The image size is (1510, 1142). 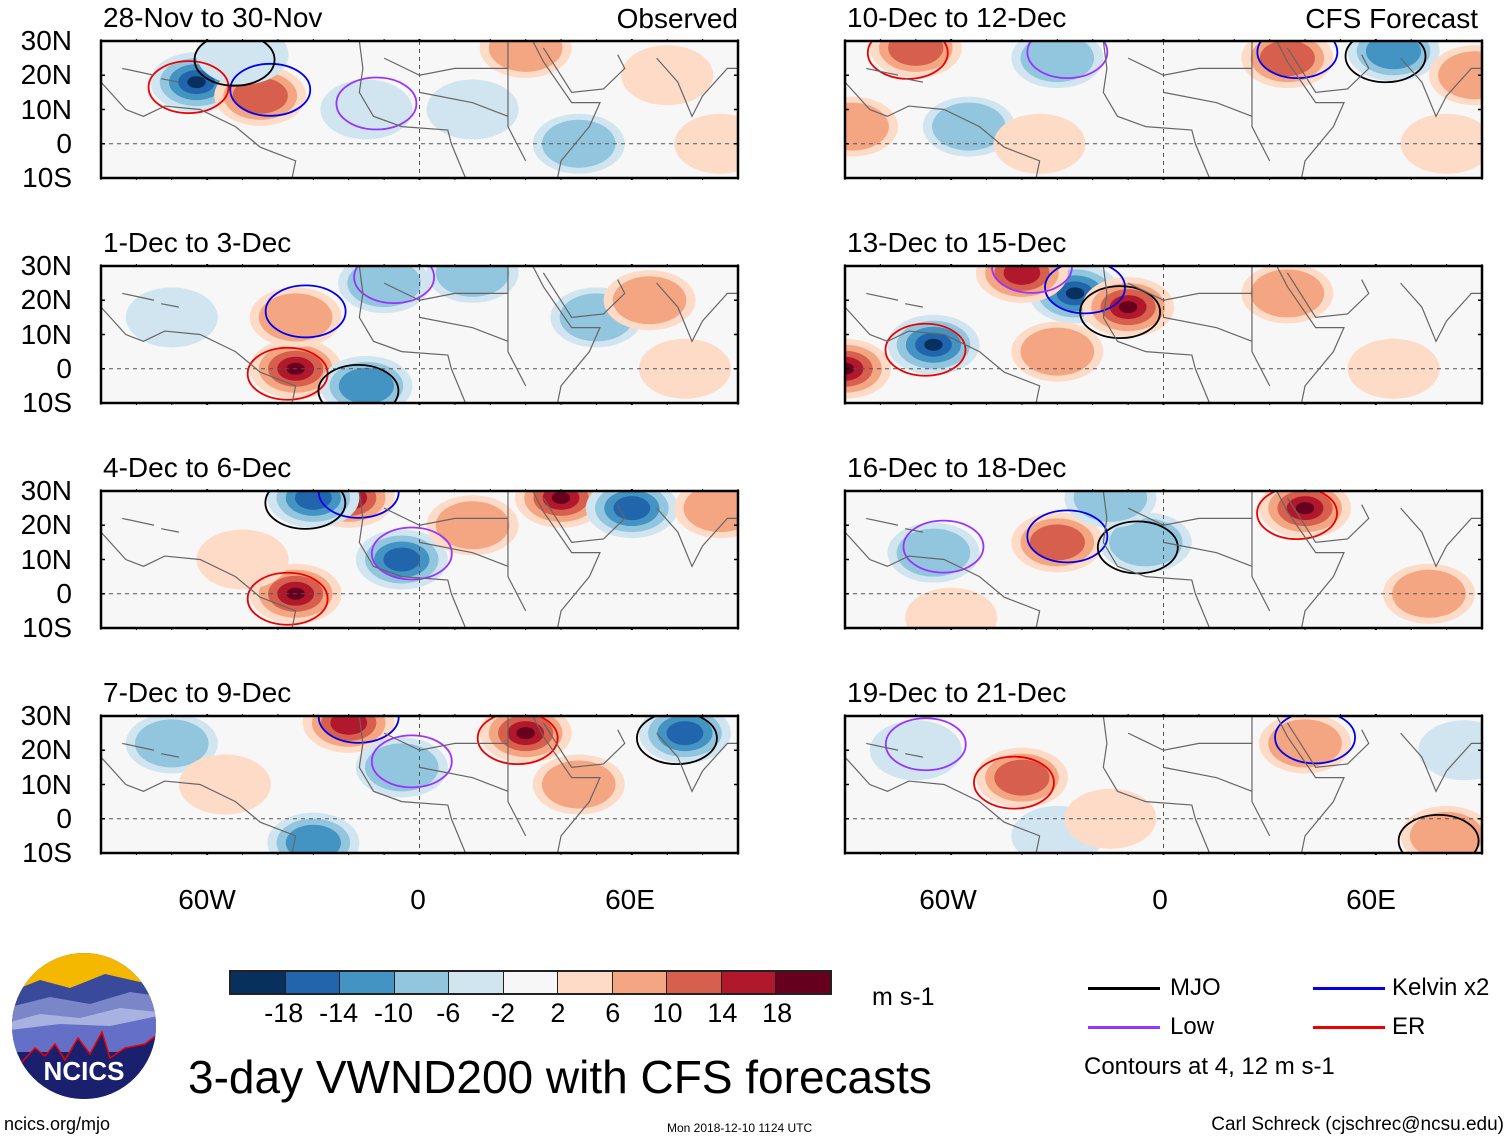 I want to click on colorbar-tick-label: 14, so click(x=722, y=1013).